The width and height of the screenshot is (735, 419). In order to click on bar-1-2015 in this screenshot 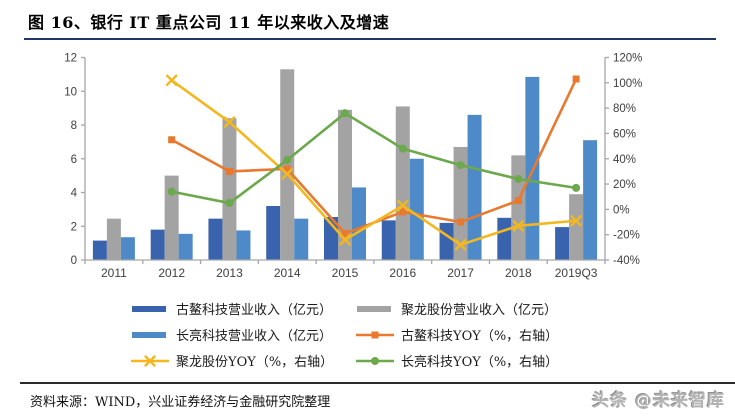, I will do `click(345, 184)`.